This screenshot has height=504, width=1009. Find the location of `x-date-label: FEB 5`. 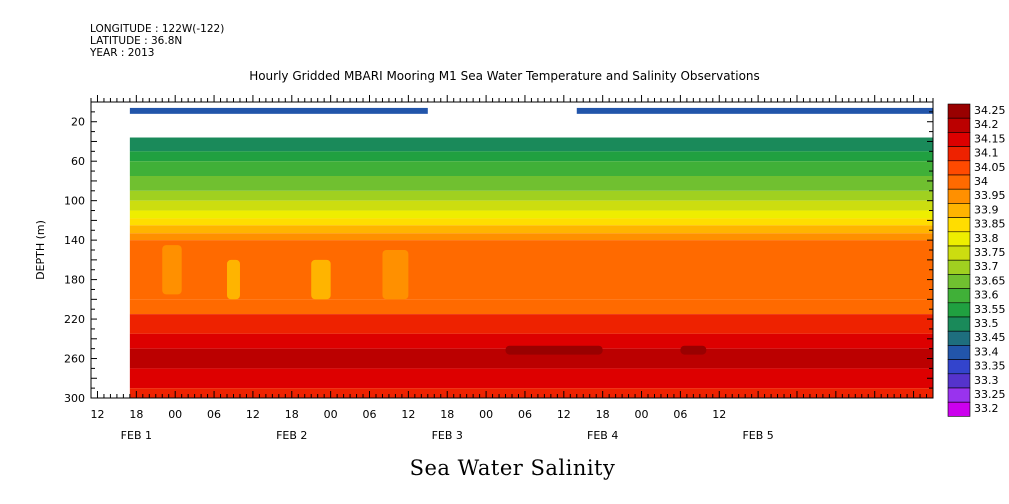

x-date-label: FEB 5 is located at coordinates (757, 435).